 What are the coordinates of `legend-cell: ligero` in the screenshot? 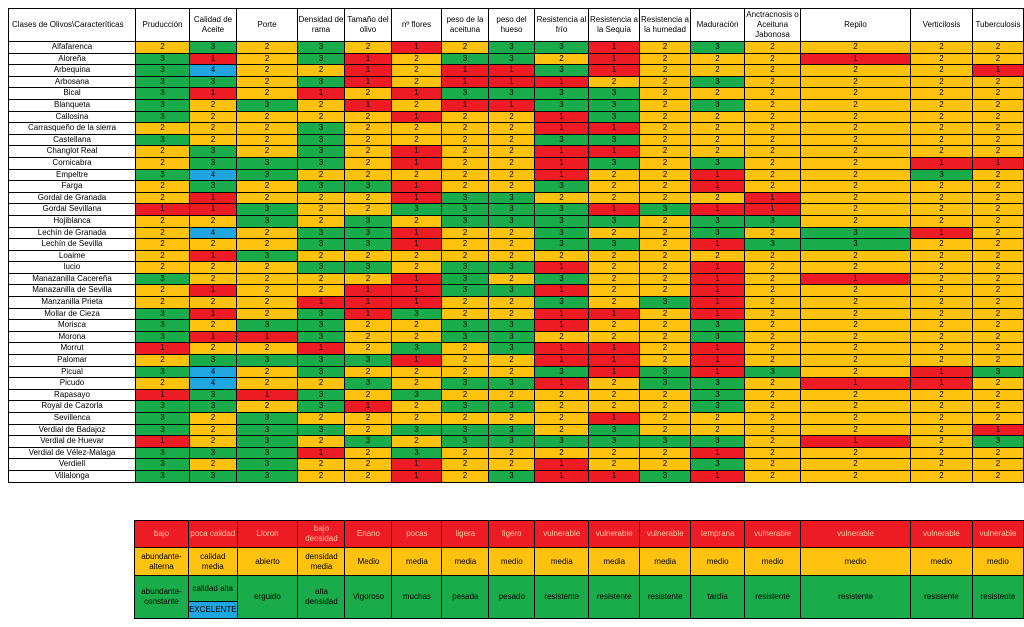 It's located at (512, 534).